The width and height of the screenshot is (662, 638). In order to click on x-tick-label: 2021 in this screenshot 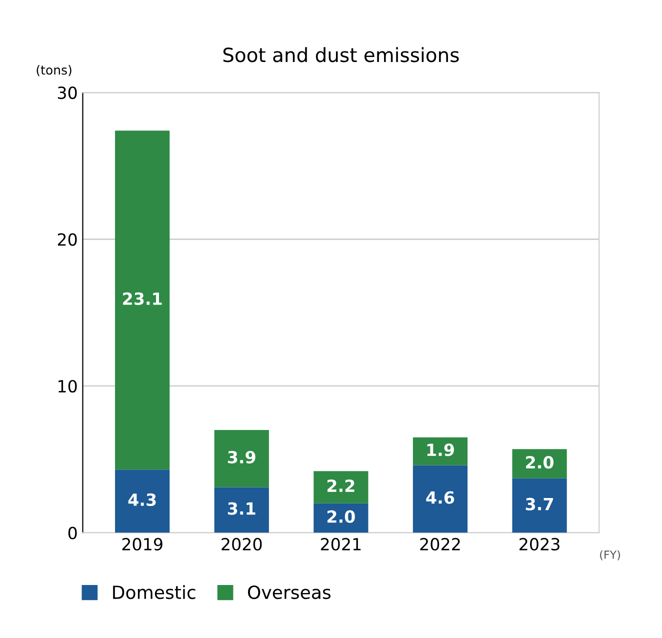, I will do `click(340, 544)`.